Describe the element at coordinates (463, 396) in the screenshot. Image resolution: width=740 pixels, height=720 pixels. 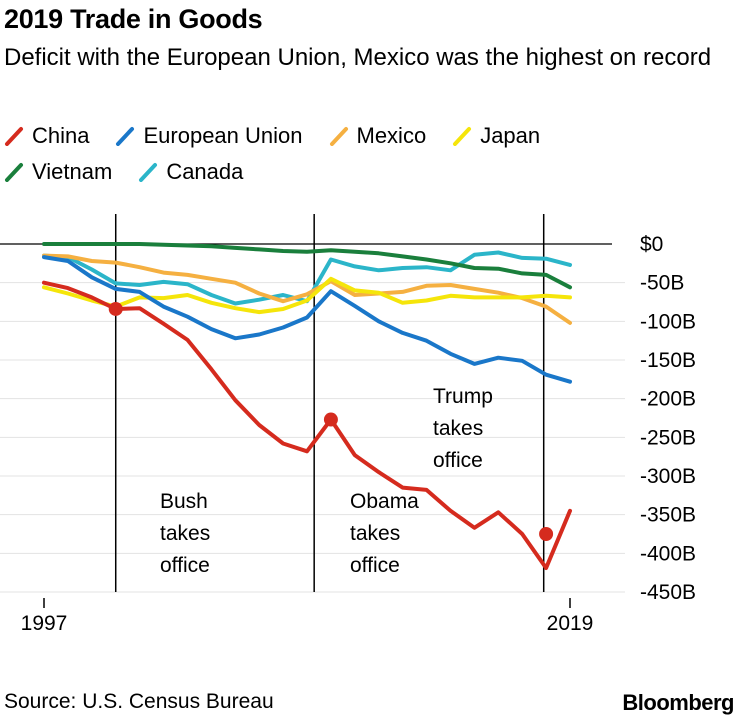
I see `event-label-trump: Trump` at that location.